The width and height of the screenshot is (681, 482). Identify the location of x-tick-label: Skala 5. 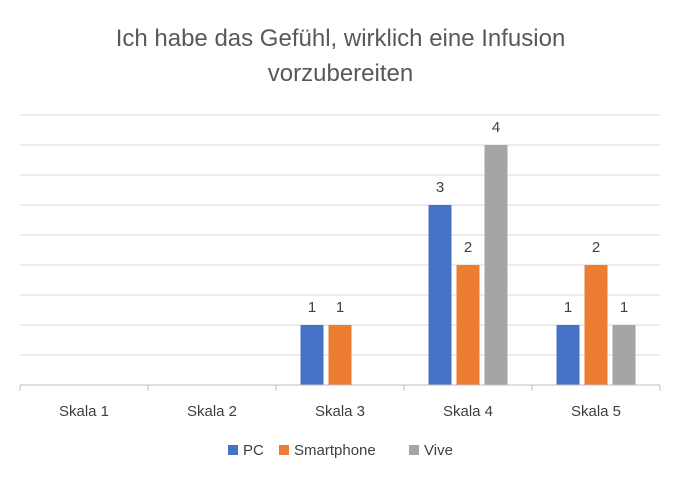
(596, 411).